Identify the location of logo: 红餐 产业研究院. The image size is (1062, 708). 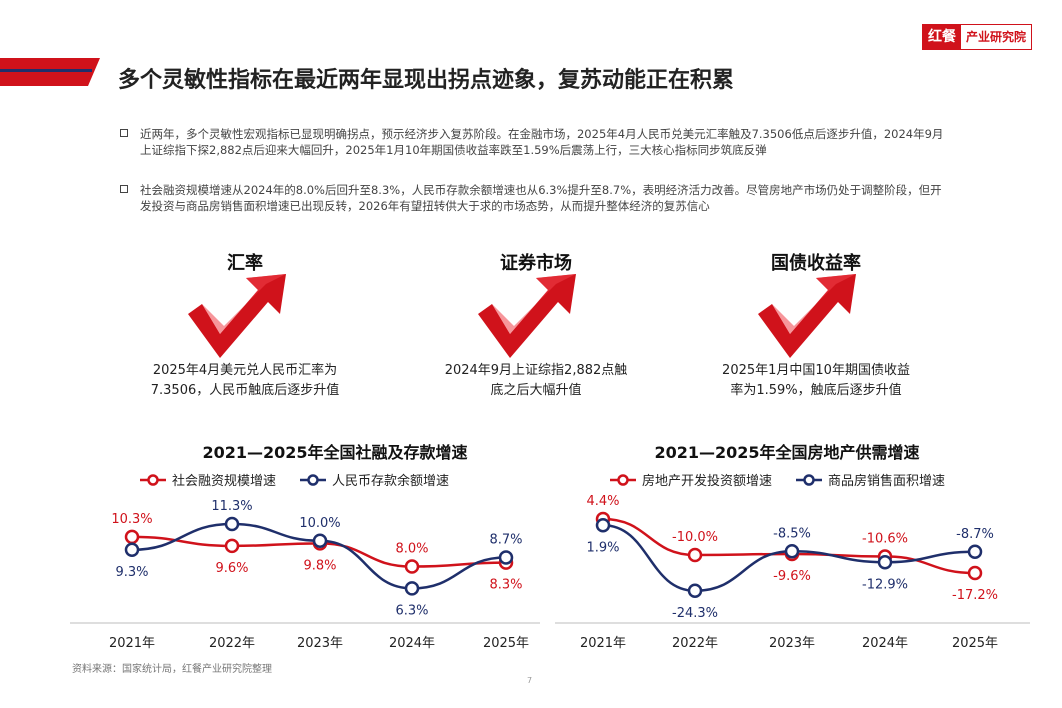
(976, 37).